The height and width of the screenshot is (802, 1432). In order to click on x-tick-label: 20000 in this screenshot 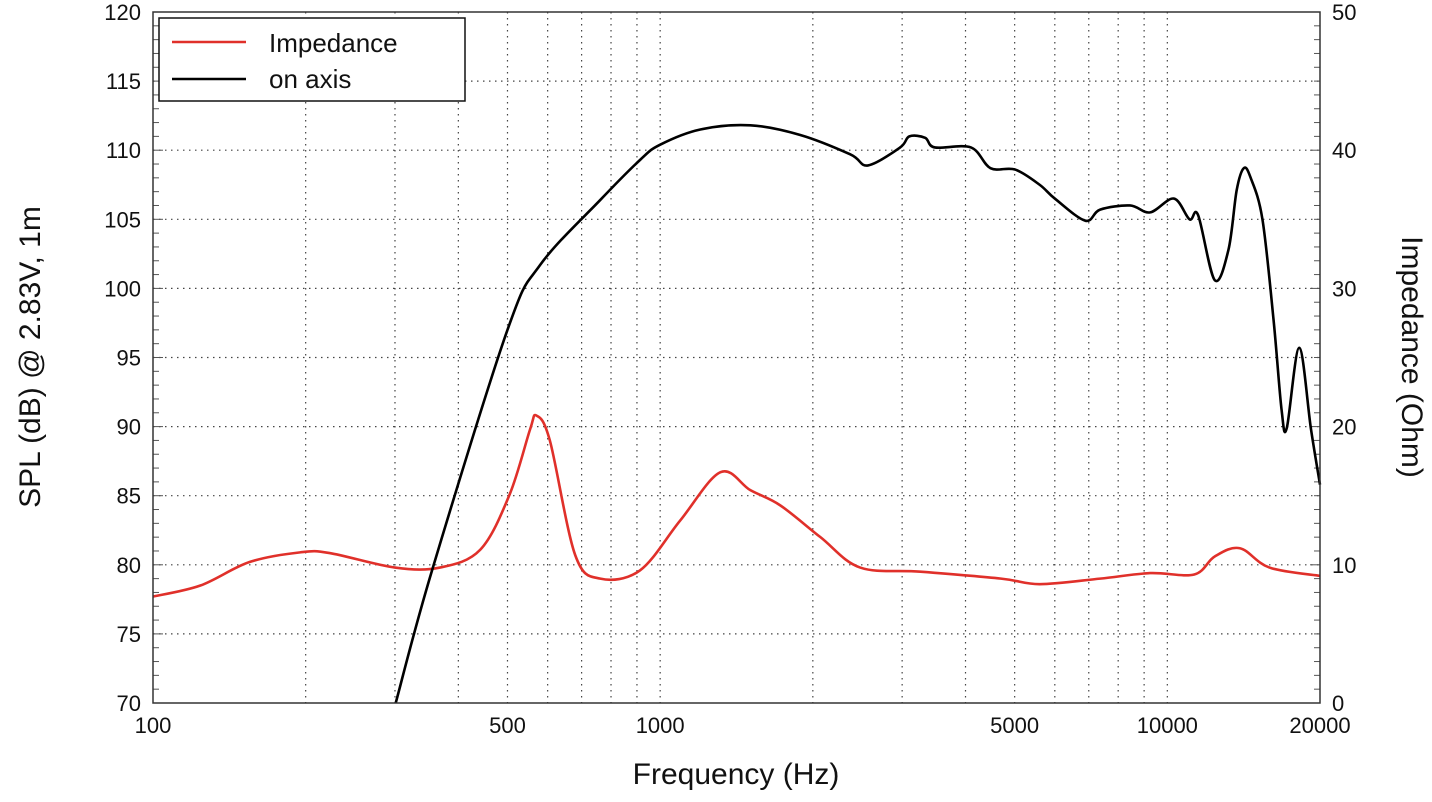, I will do `click(1319, 725)`.